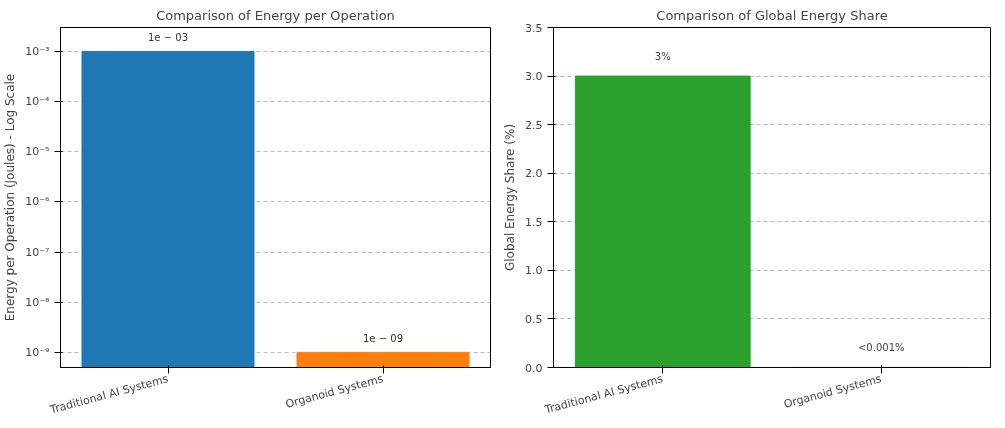  What do you see at coordinates (662, 57) in the screenshot?
I see `data-label: 3%` at bounding box center [662, 57].